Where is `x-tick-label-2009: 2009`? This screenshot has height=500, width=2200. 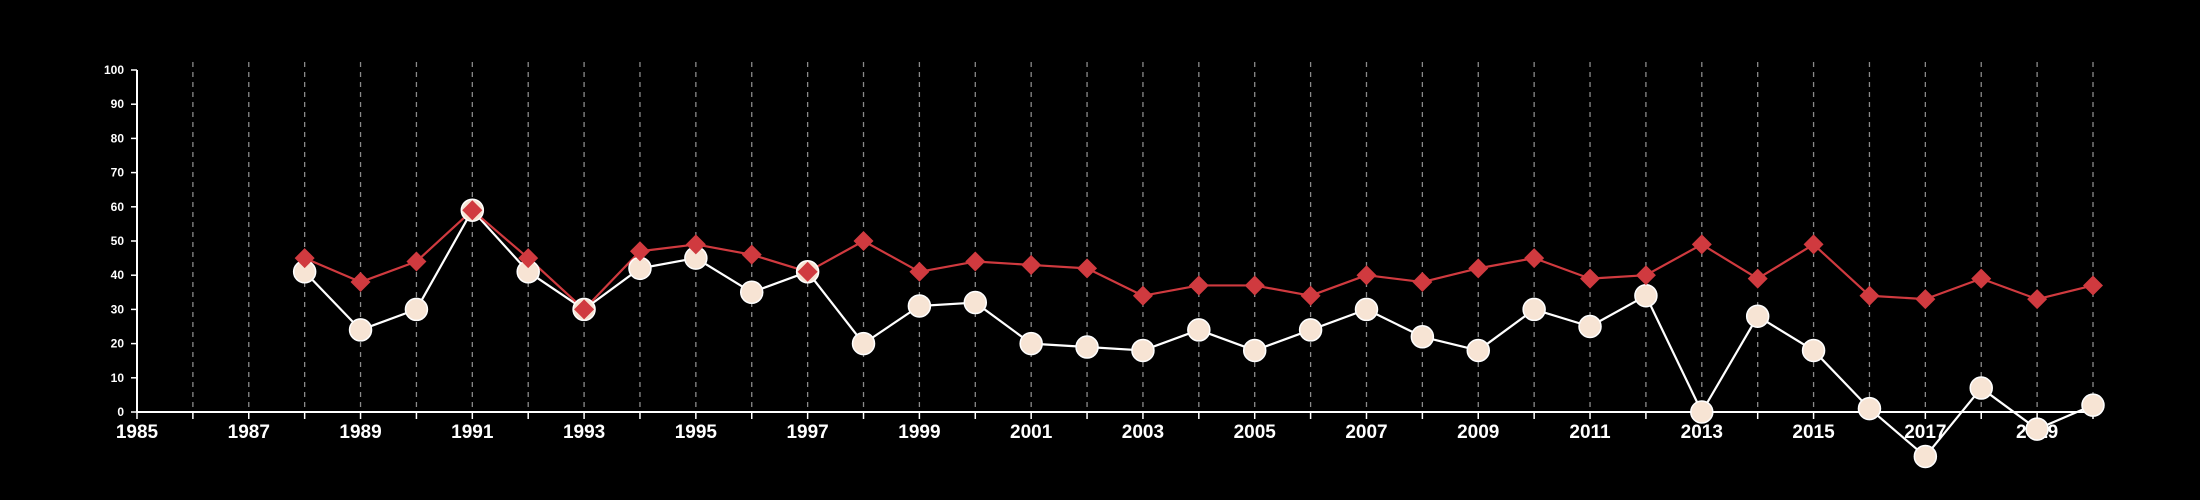 x-tick-label-2009: 2009 is located at coordinates (1478, 432).